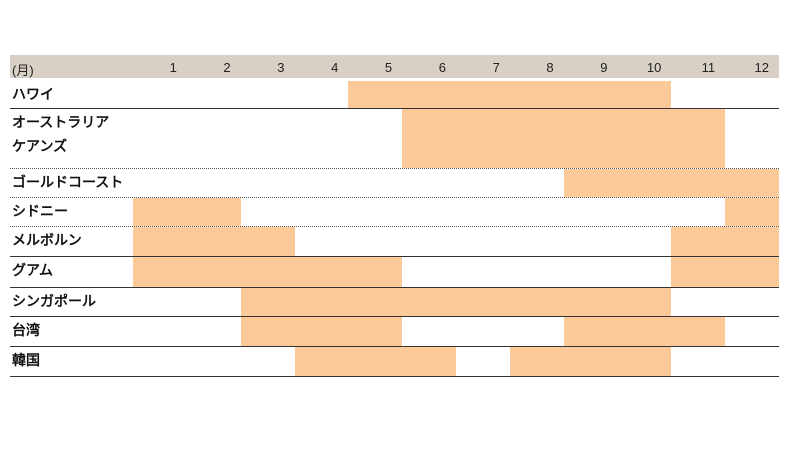 The height and width of the screenshot is (450, 790). What do you see at coordinates (496, 67) in the screenshot?
I see `x-tick-label: 7` at bounding box center [496, 67].